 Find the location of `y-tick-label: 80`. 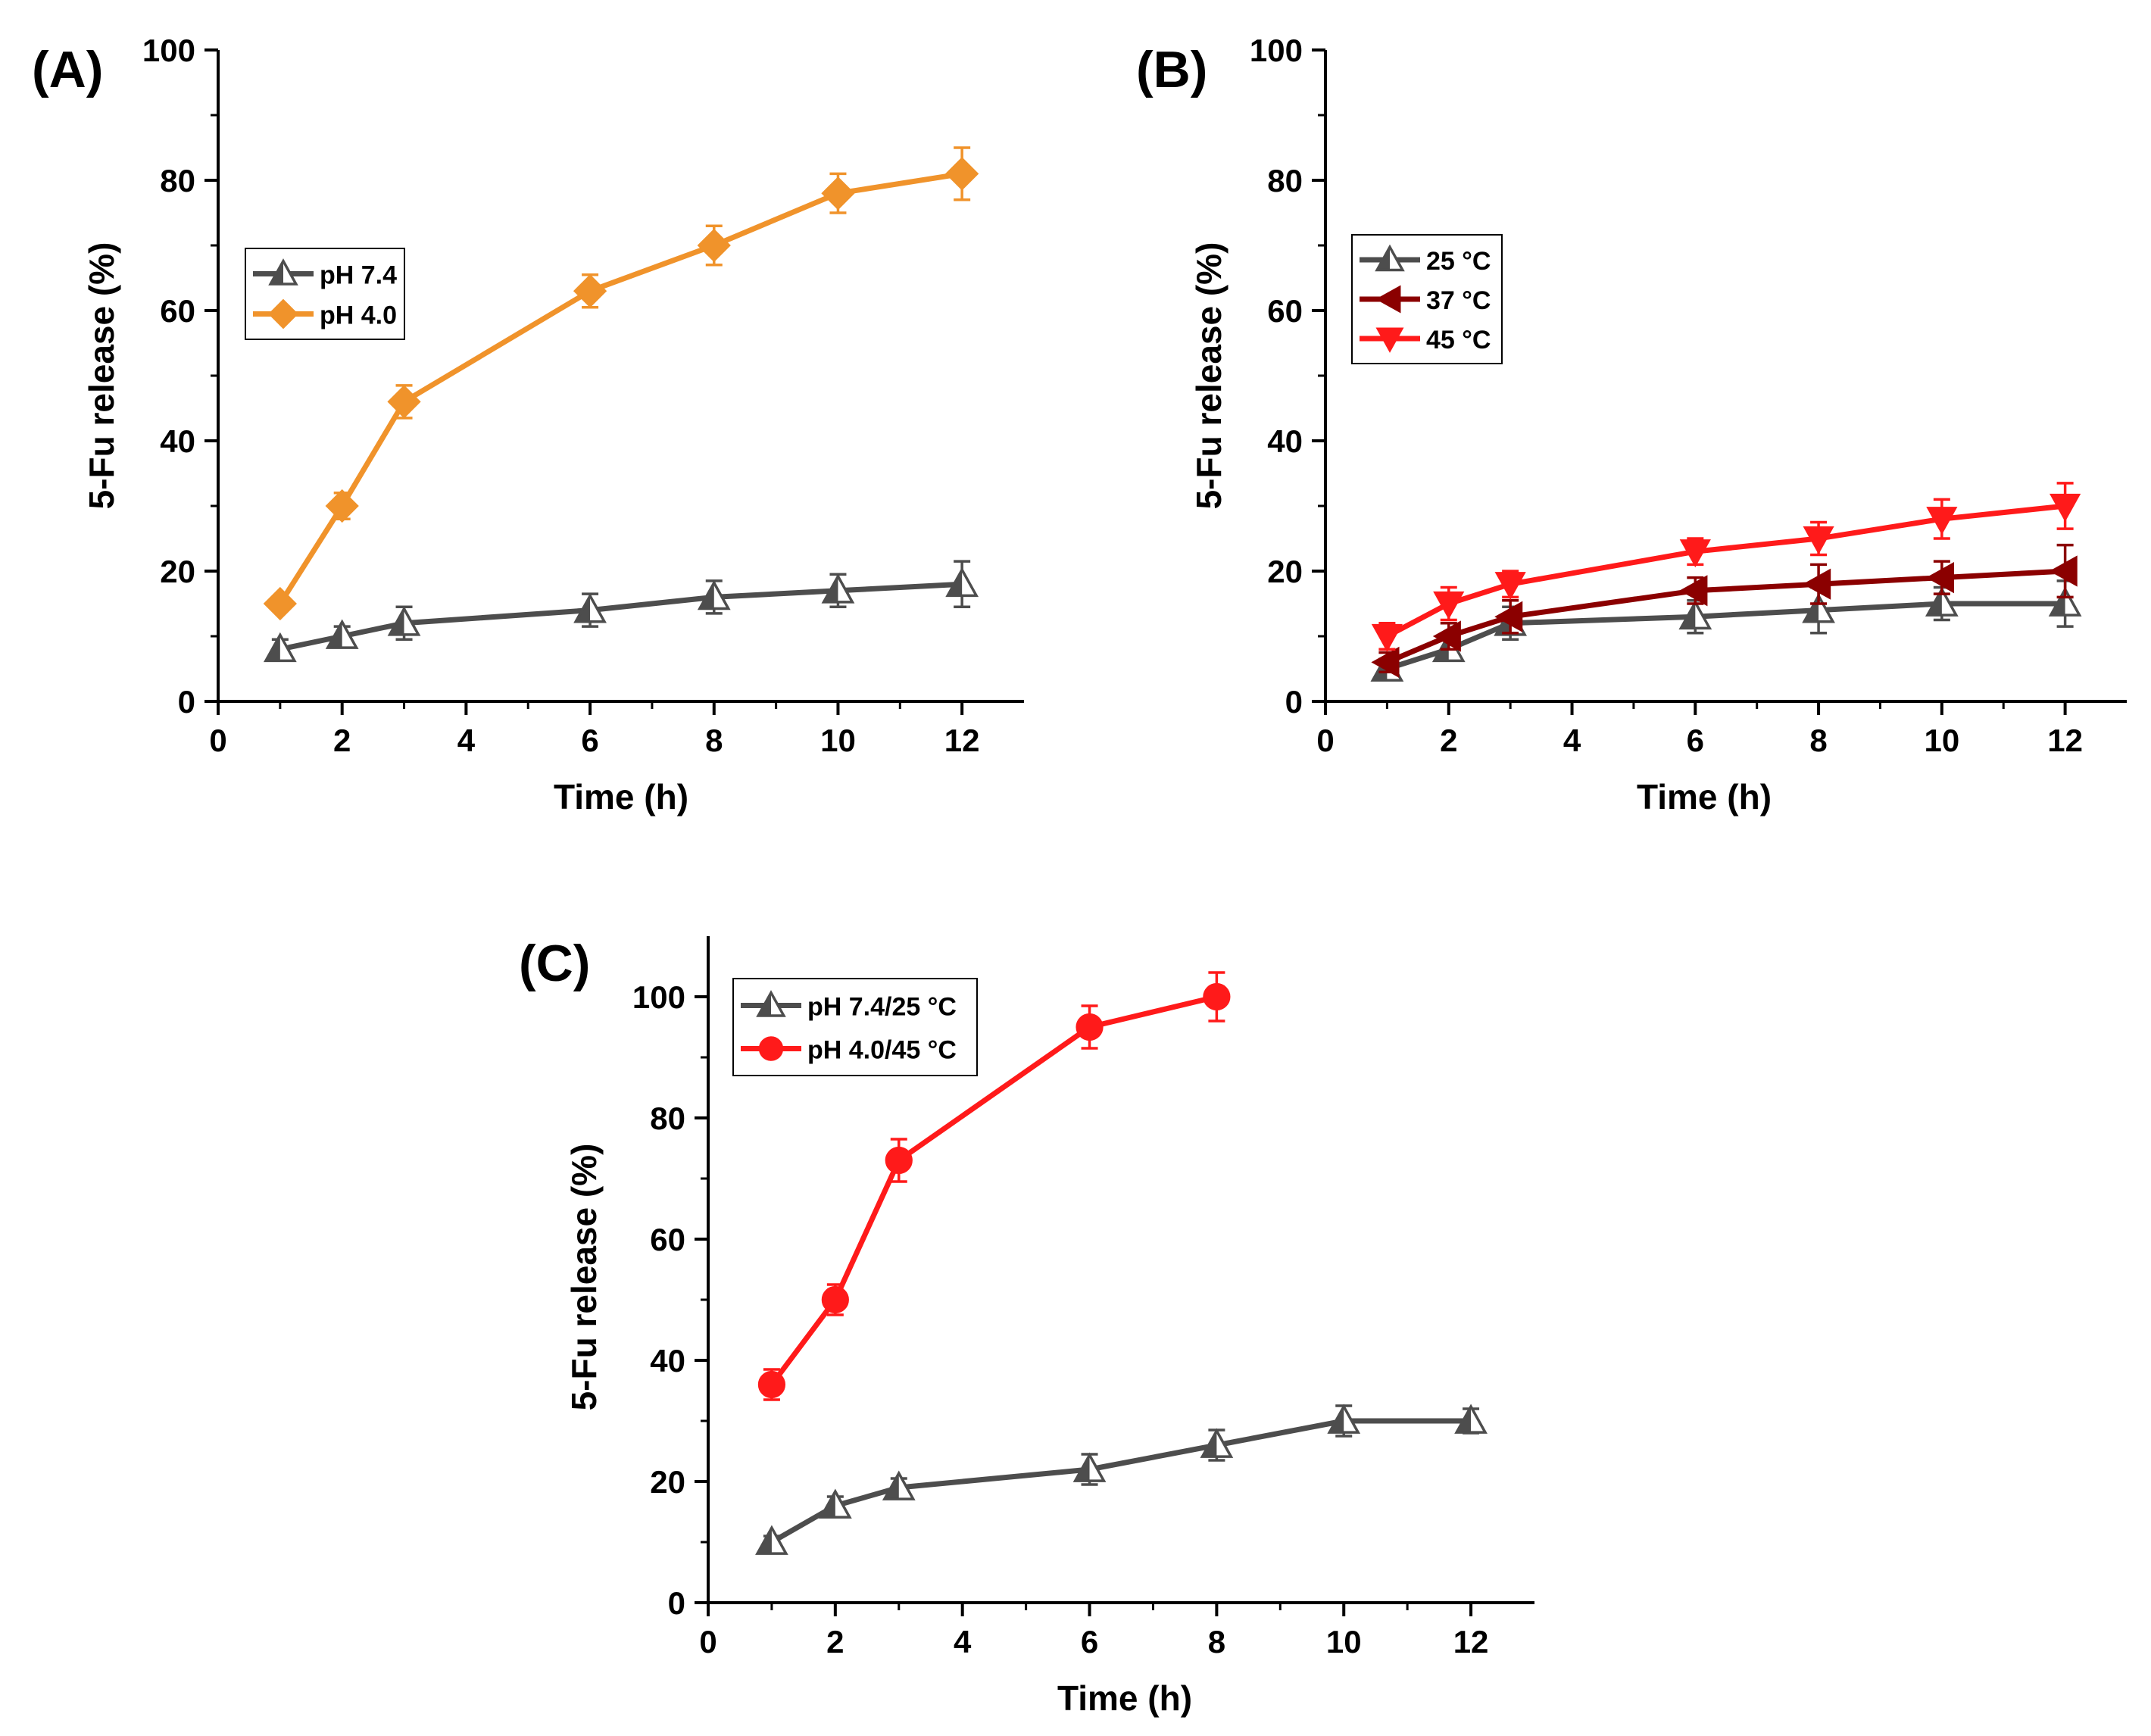

y-tick-label: 80 is located at coordinates (1285, 180).